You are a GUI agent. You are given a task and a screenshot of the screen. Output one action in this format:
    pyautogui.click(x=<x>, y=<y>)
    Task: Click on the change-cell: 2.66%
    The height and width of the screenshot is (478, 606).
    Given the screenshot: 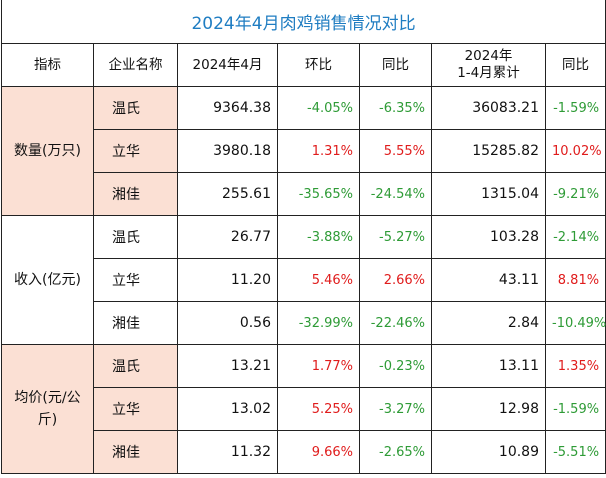 What is the action you would take?
    pyautogui.click(x=395, y=280)
    